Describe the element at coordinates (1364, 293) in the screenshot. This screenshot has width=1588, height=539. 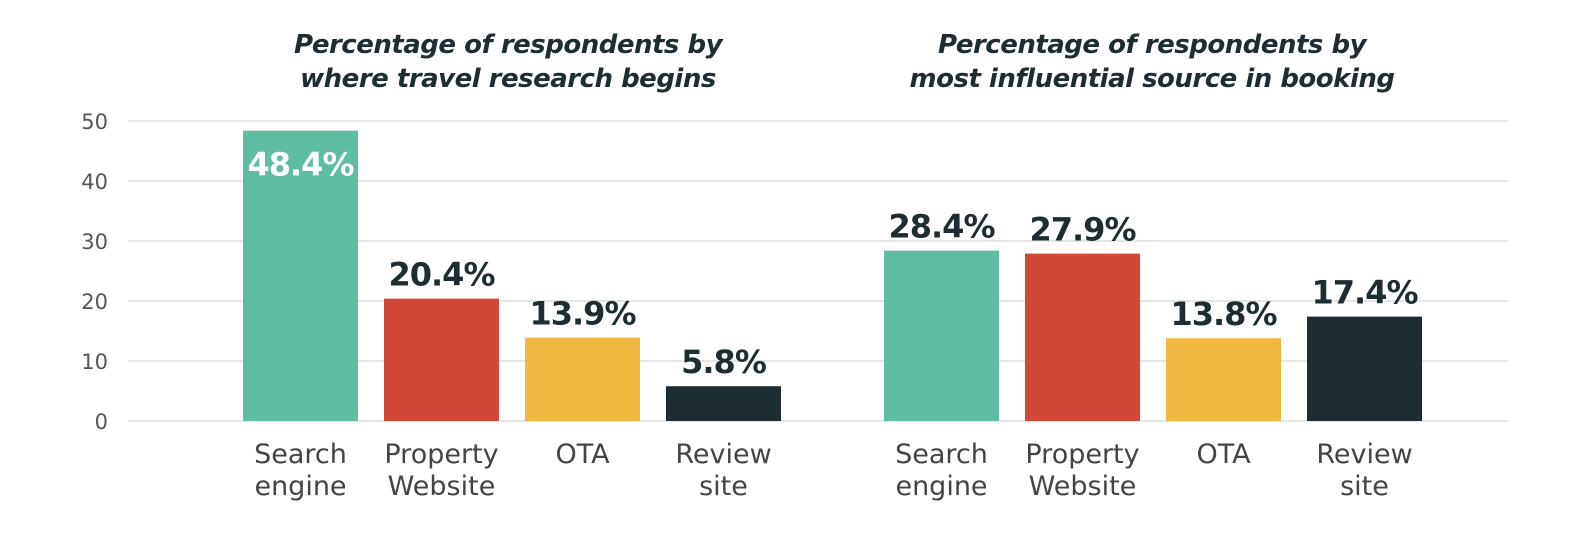
I see `value-label: 17.4%` at that location.